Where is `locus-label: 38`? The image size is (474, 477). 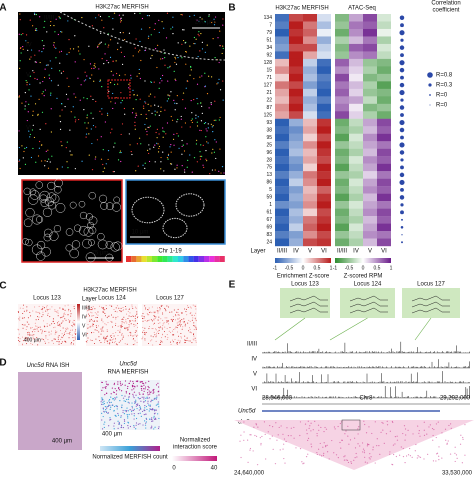
locus-label: 38 is located at coordinates (269, 130).